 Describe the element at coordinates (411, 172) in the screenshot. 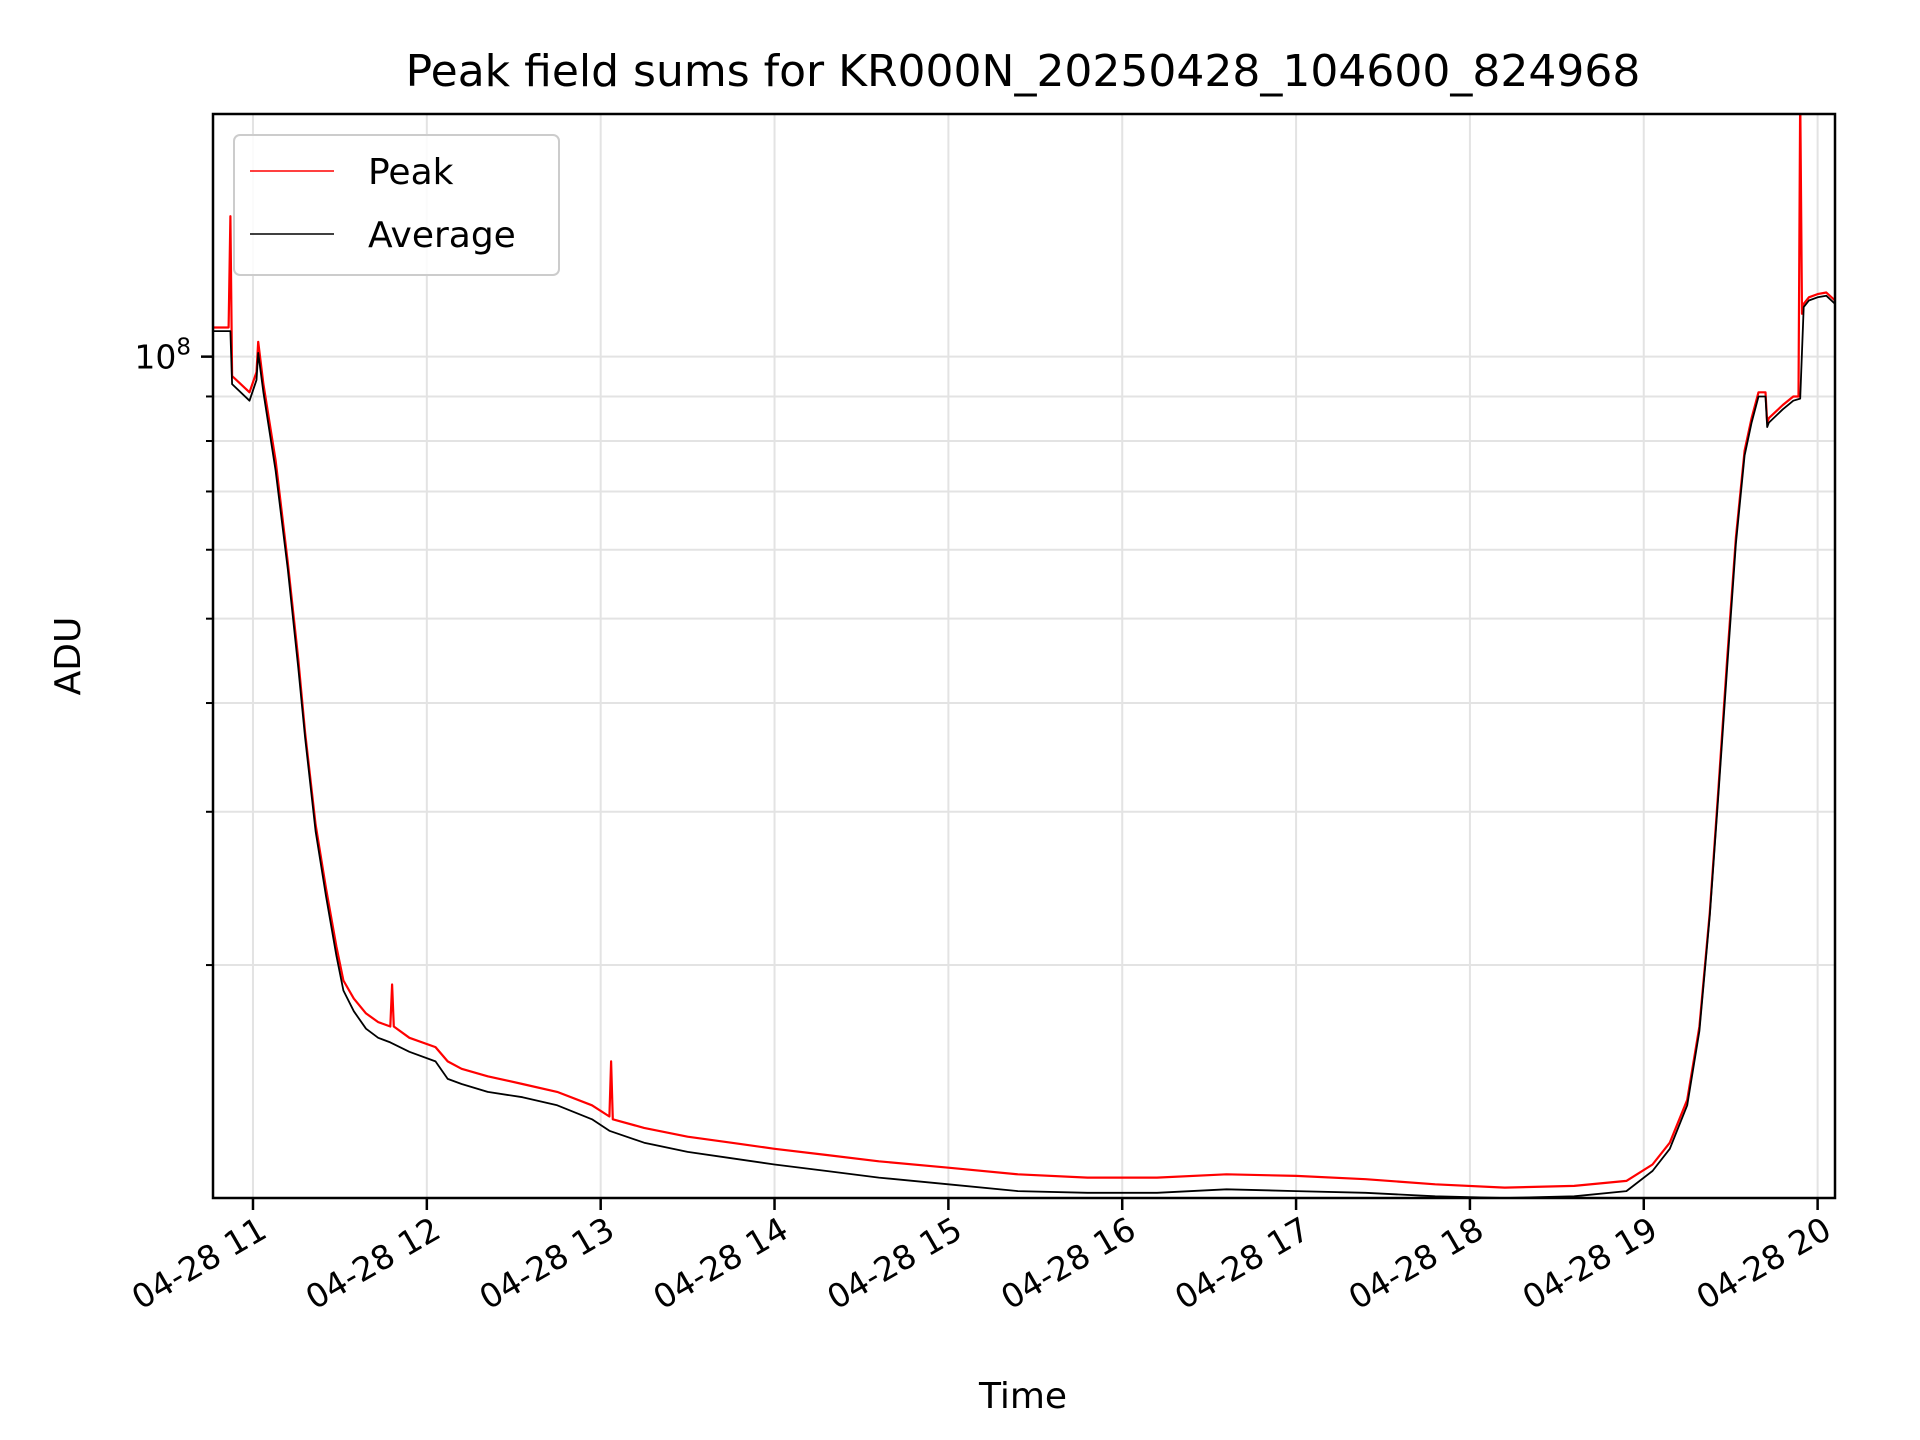

I see `legend-label-peak: Peak` at that location.